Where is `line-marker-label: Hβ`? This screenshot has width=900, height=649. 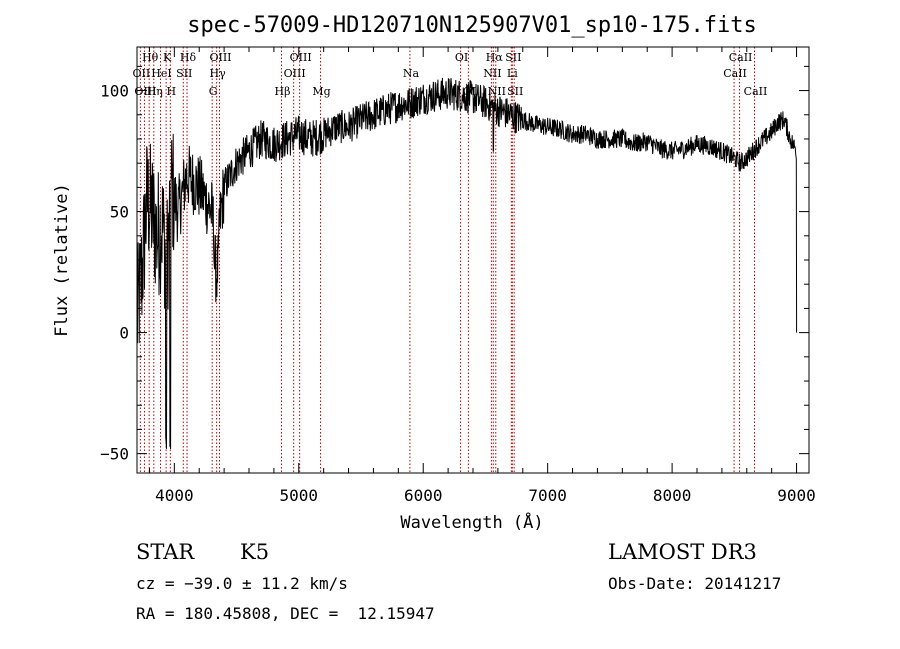 line-marker-label: Hβ is located at coordinates (283, 91).